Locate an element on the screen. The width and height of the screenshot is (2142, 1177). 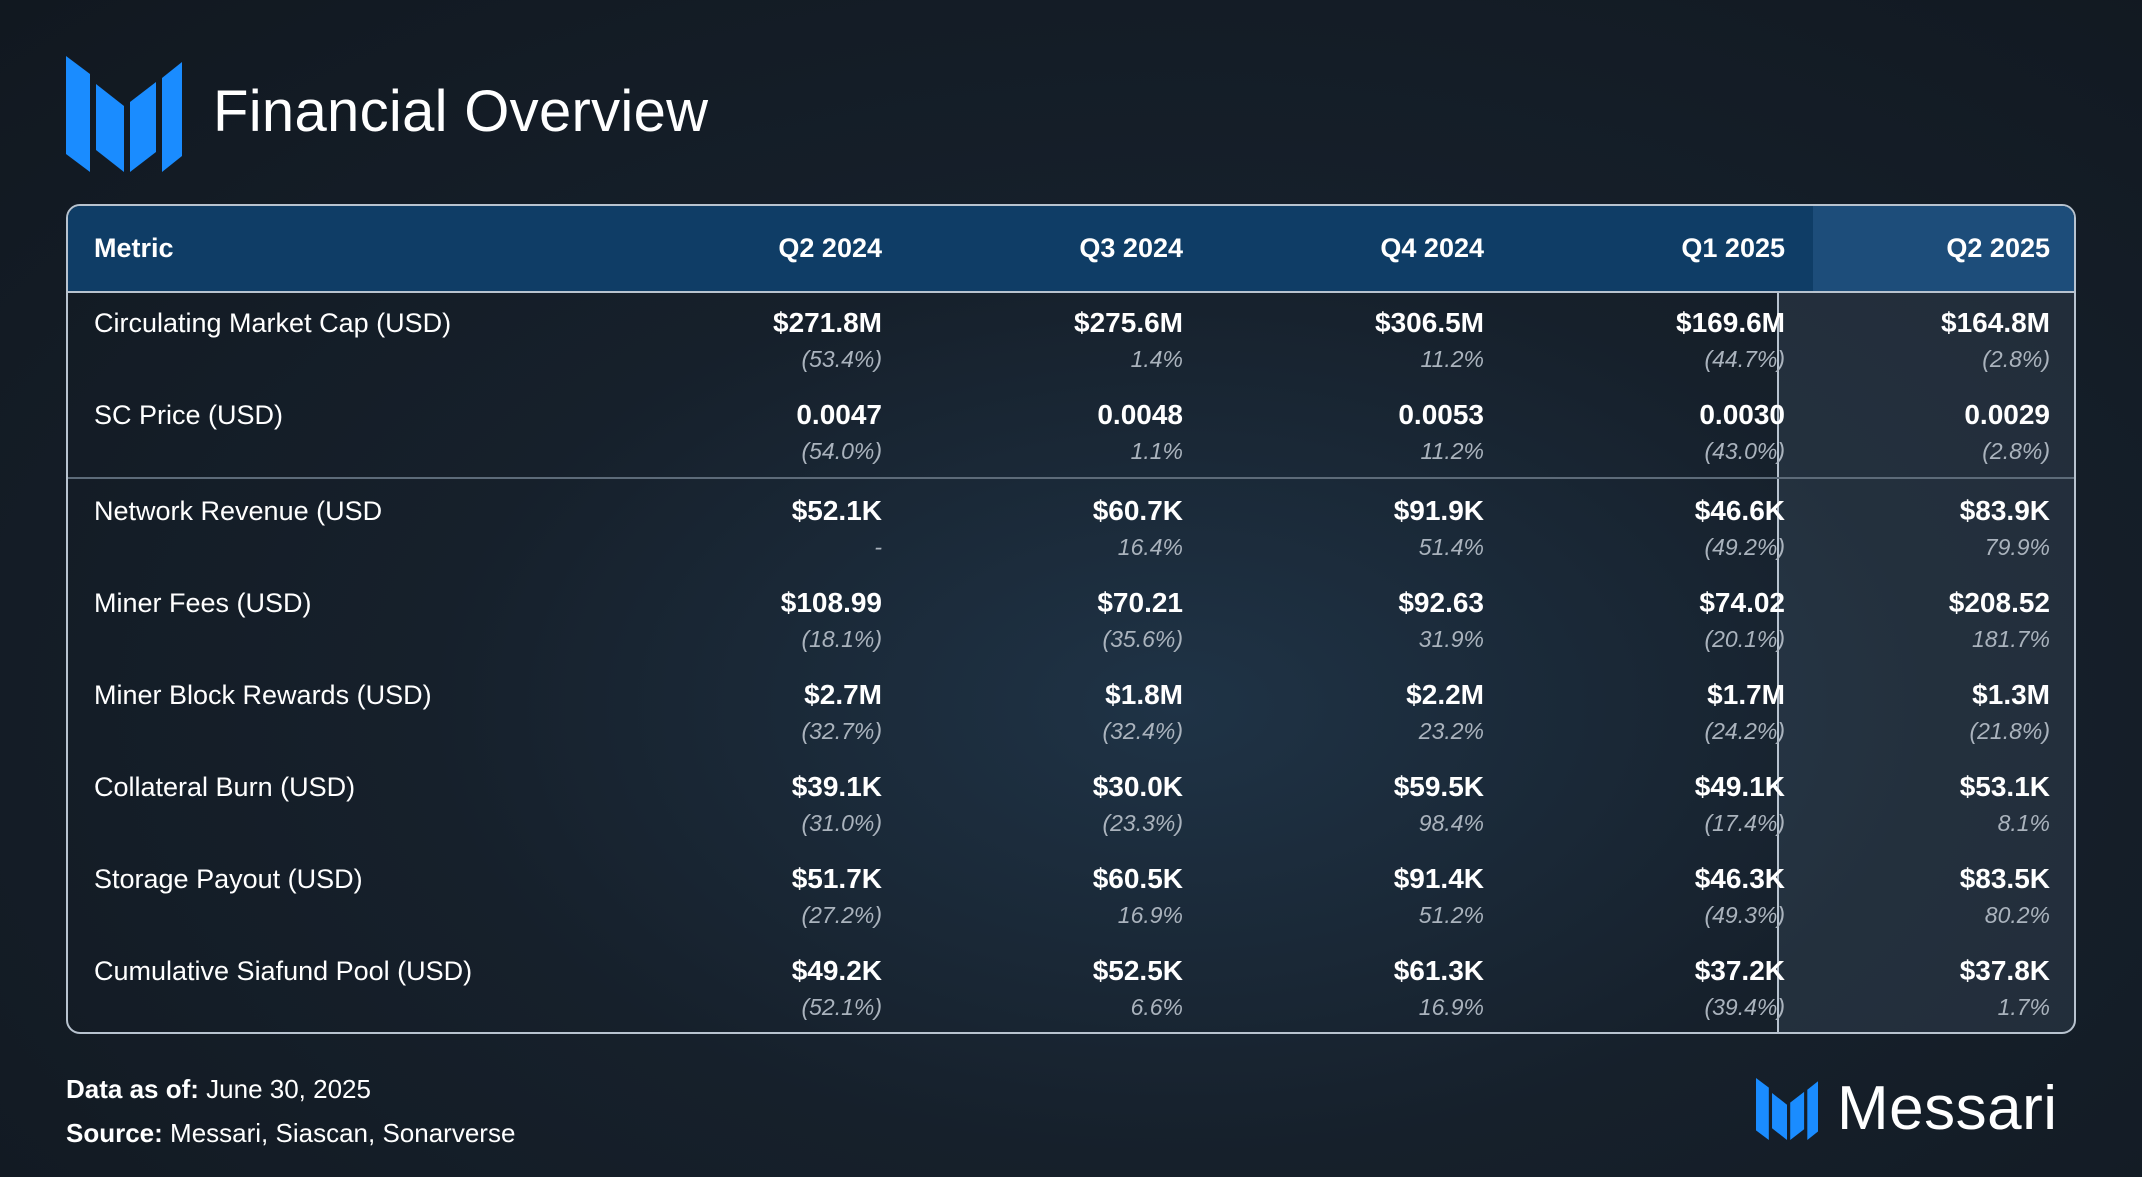
cell-value: $60.7K is located at coordinates (1137, 510).